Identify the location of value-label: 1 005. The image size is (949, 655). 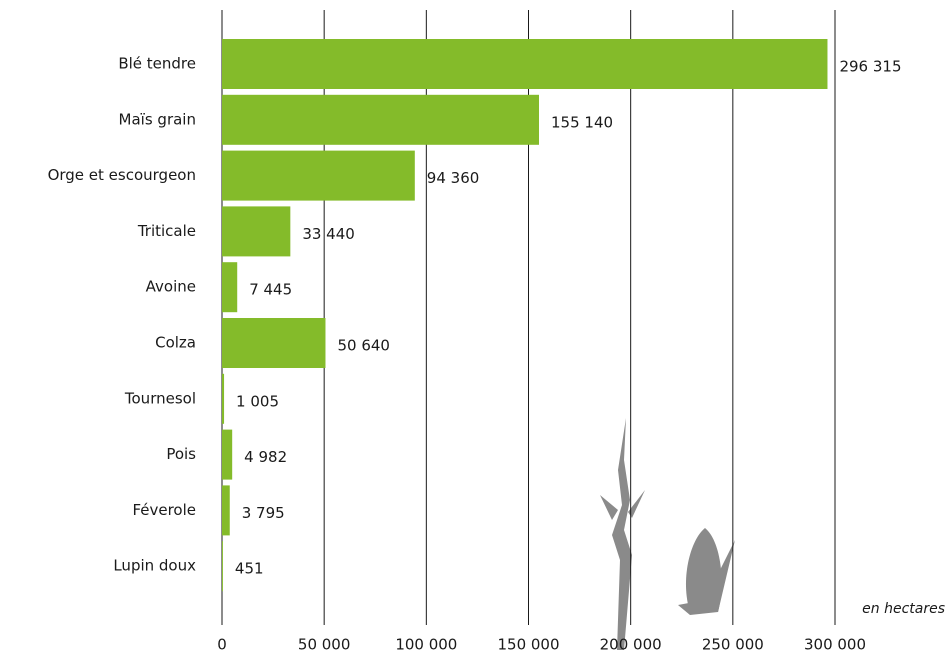
(257, 401).